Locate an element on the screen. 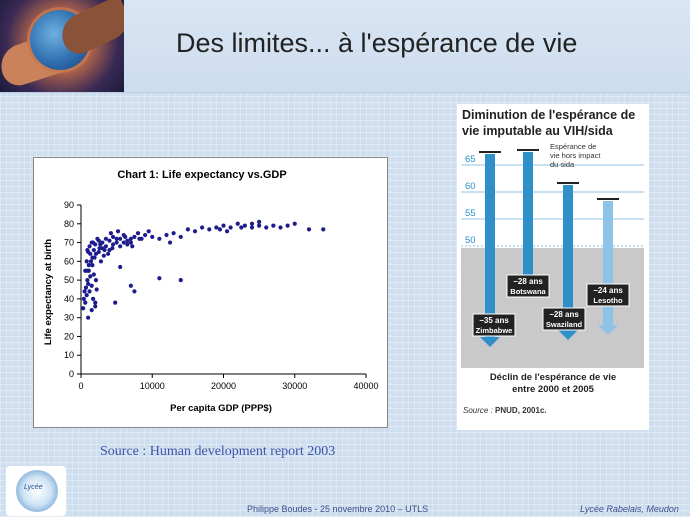 This screenshot has width=690, height=517. y-tick-label: 60 is located at coordinates (69, 261).